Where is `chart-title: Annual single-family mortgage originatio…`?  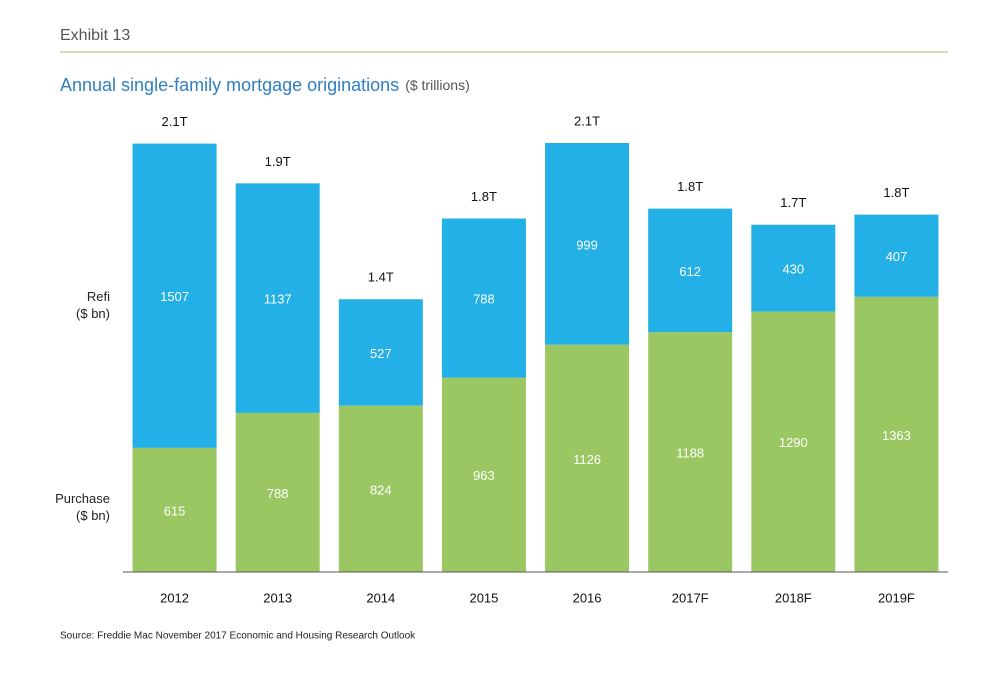 chart-title: Annual single-family mortgage originatio… is located at coordinates (229, 85).